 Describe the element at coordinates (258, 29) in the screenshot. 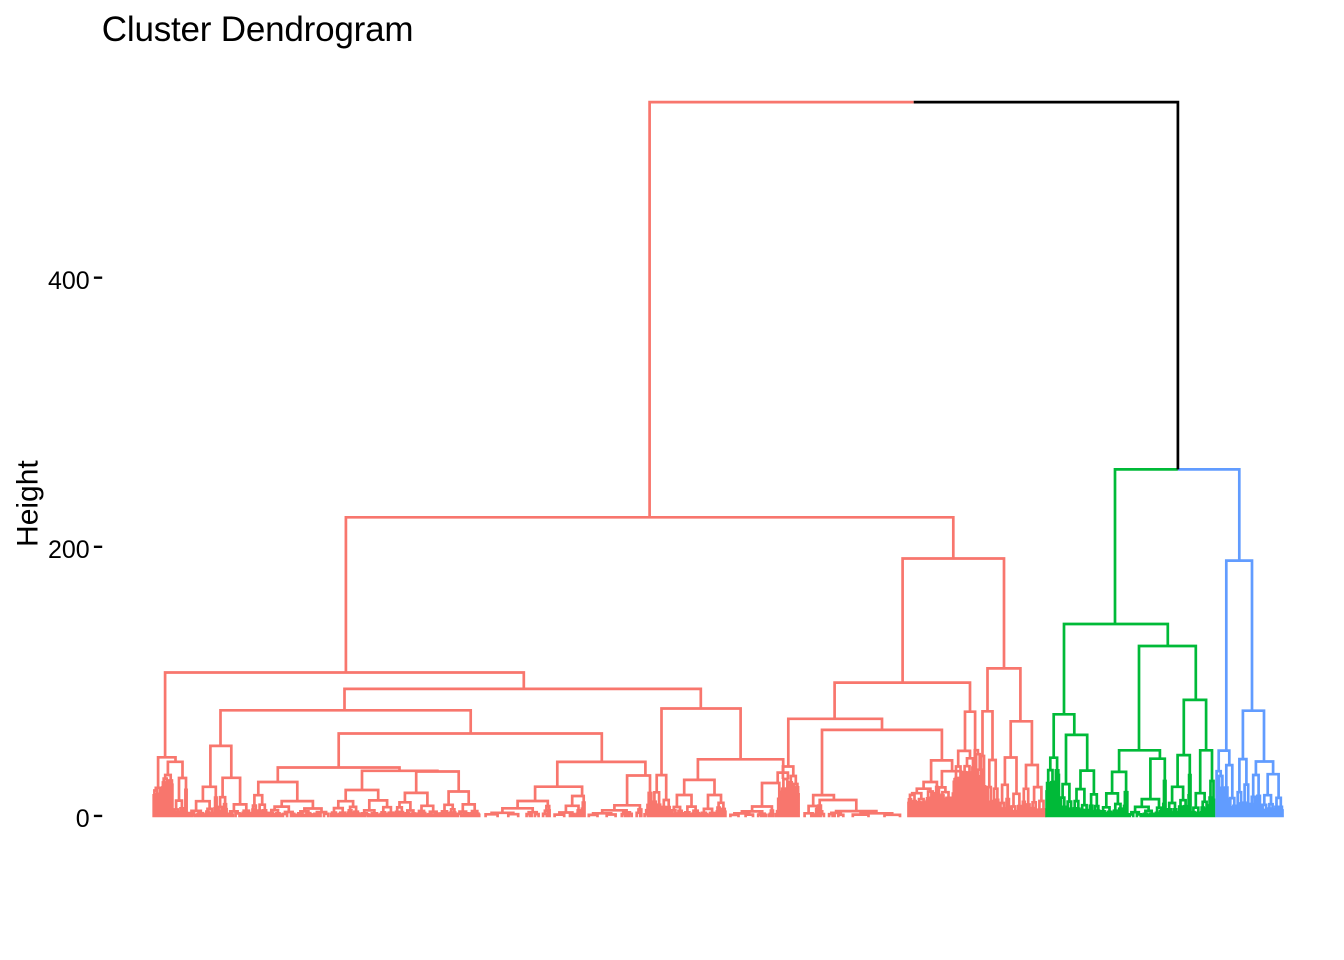

I see `svg-text: Cluster Dendrogram` at that location.